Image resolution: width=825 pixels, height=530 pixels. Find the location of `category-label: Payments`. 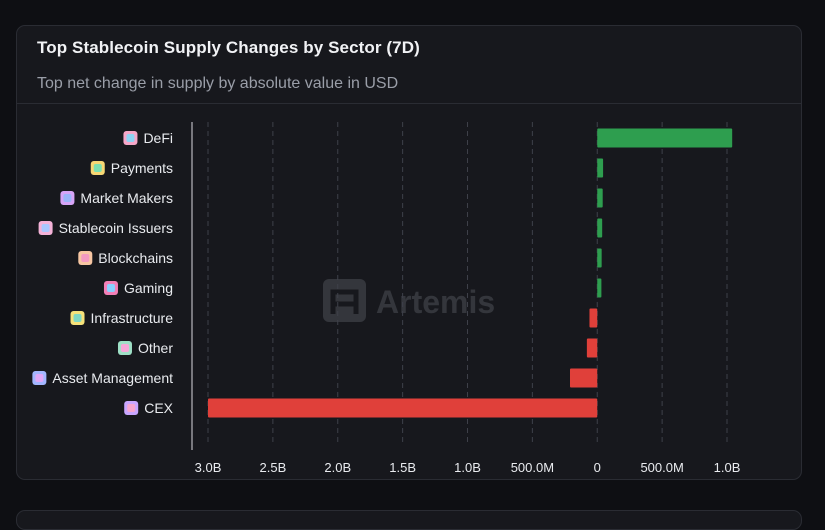

category-label: Payments is located at coordinates (142, 168).